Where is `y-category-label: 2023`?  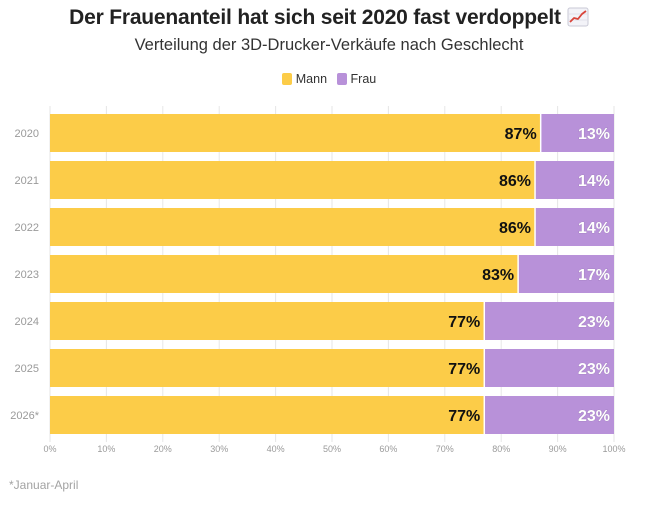 y-category-label: 2023 is located at coordinates (27, 275).